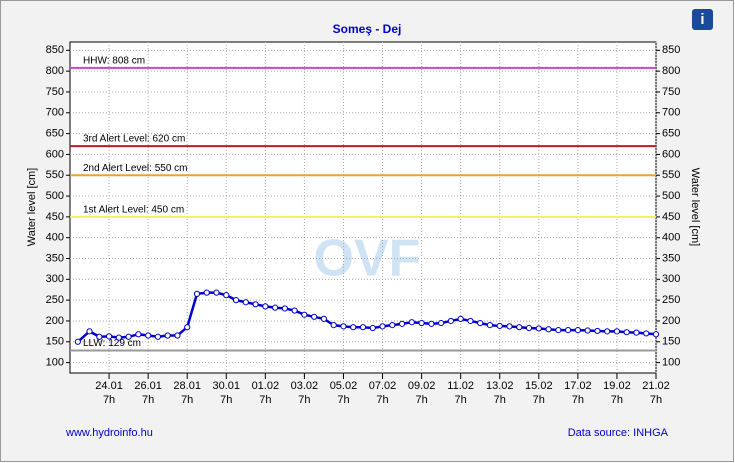 Image resolution: width=735 pixels, height=463 pixels. Describe the element at coordinates (55, 300) in the screenshot. I see `y-tick-label: 250` at that location.